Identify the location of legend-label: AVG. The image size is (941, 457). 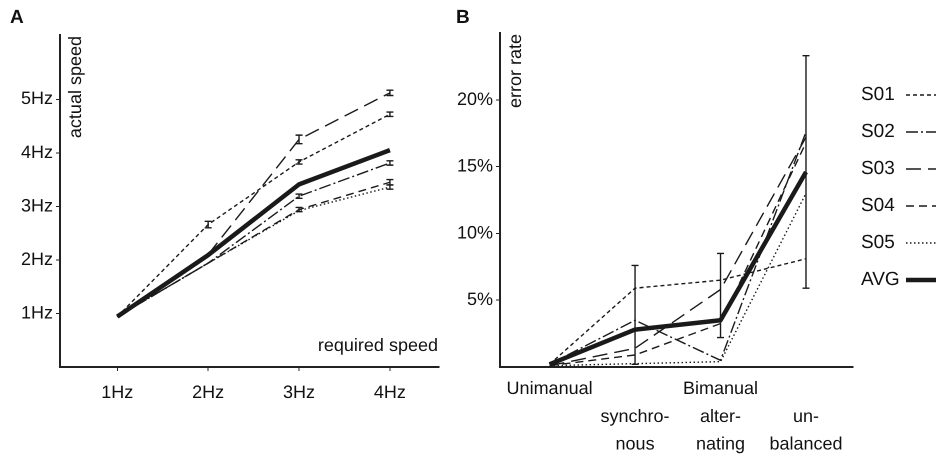
(880, 279).